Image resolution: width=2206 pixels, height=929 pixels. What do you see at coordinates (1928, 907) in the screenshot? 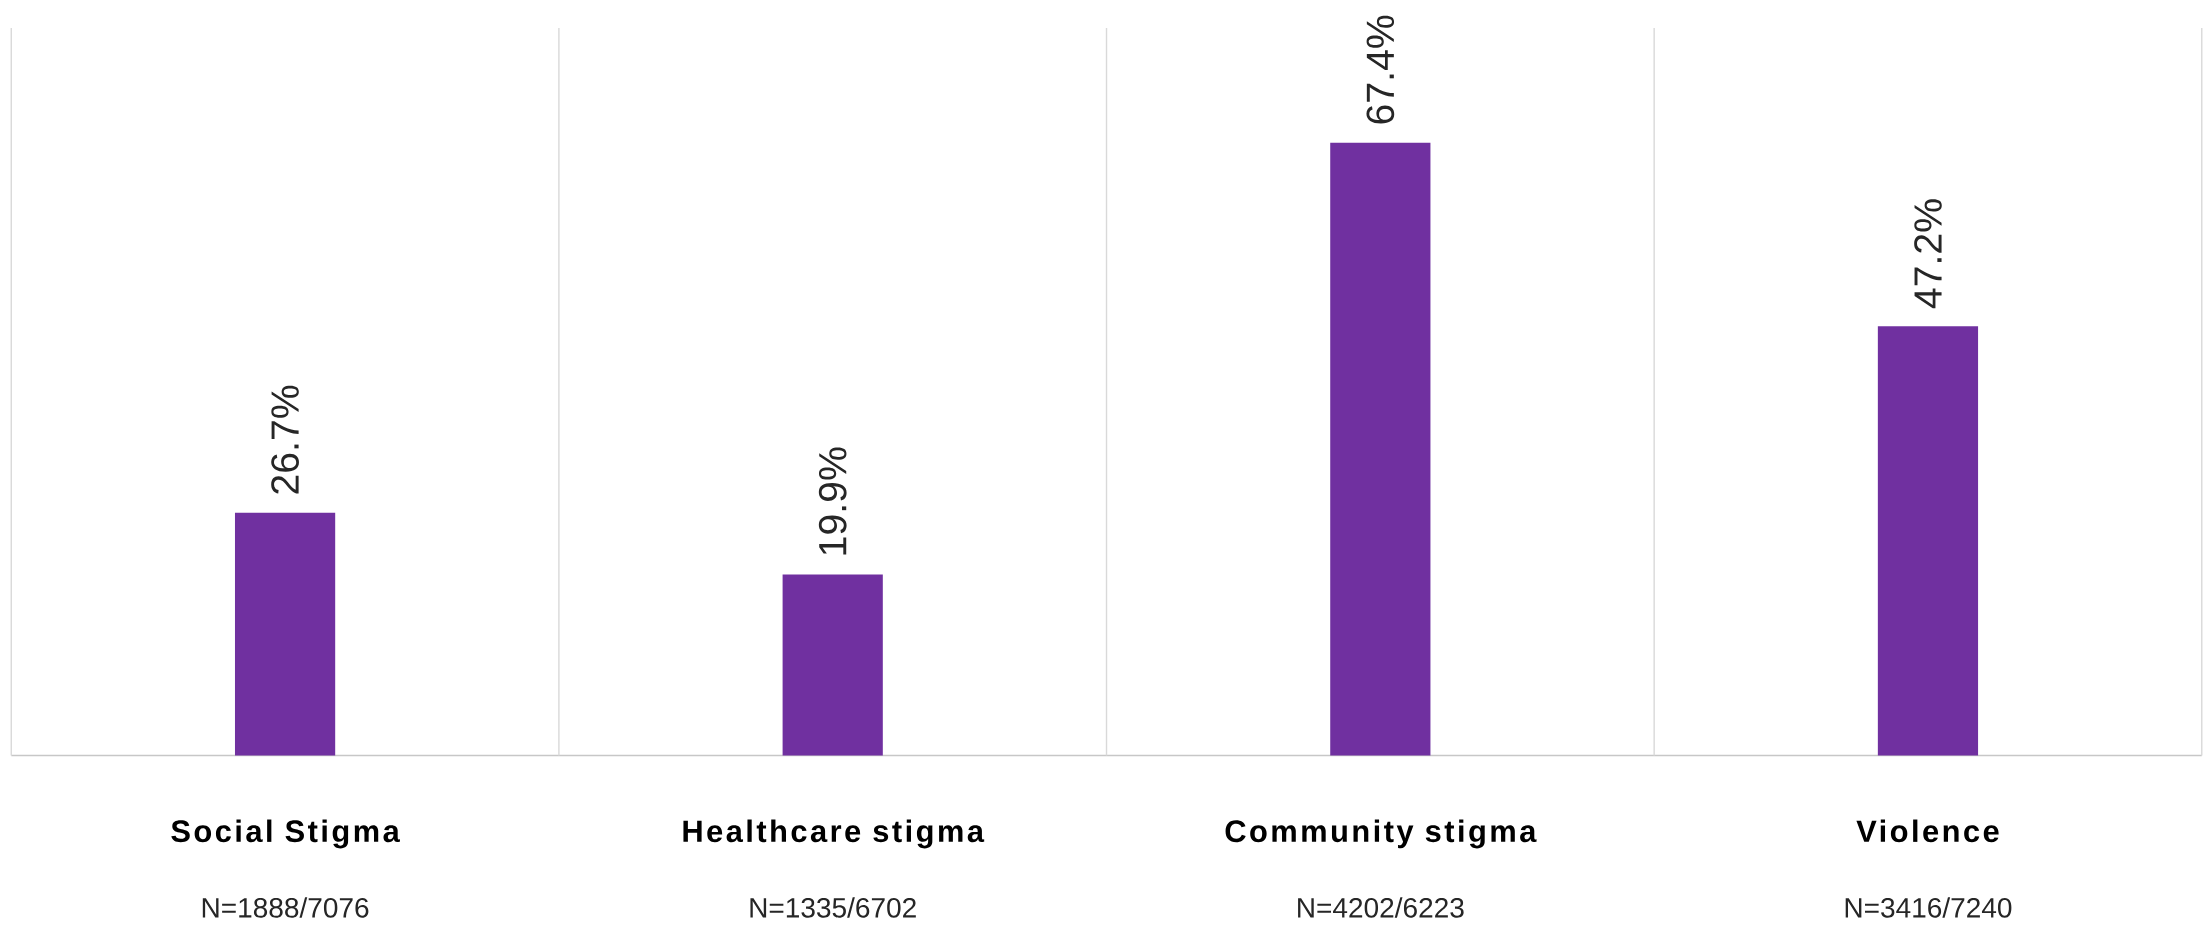
I see `text: N=3416/7240` at bounding box center [1928, 907].